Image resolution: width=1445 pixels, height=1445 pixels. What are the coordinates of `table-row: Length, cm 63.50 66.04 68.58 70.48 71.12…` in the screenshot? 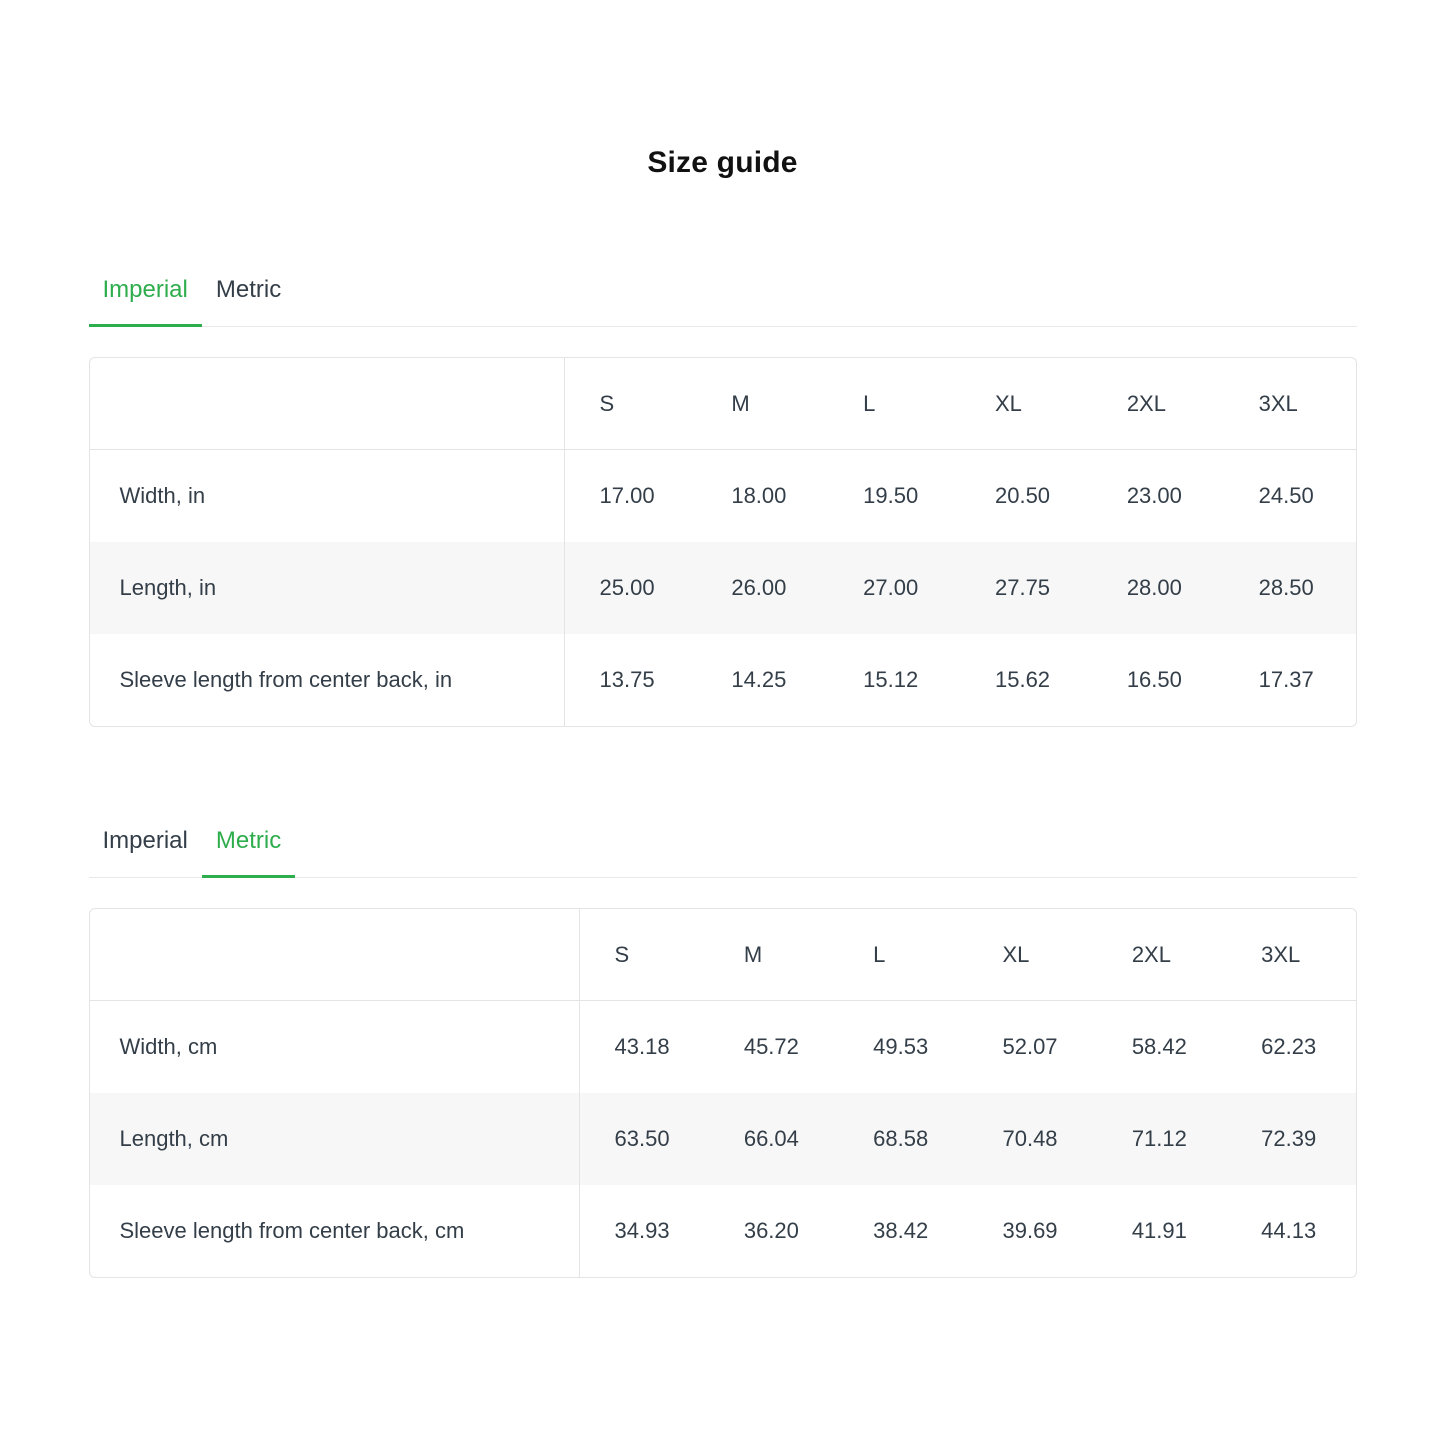 It's located at (722, 1139).